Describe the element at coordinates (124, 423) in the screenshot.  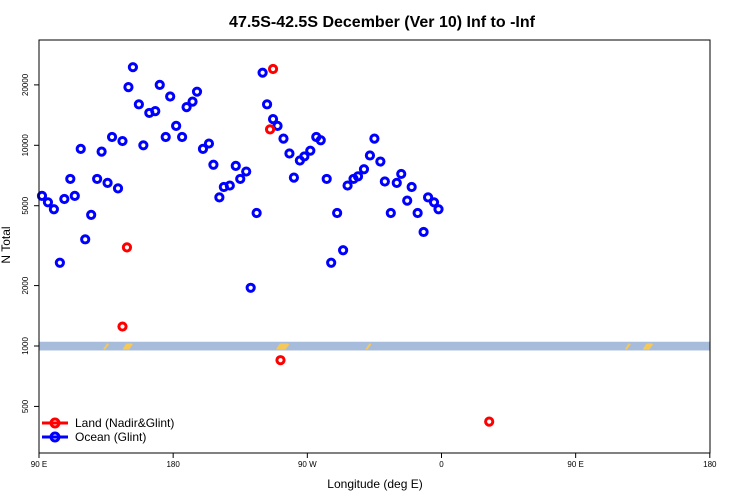
I see `legend-label-land: Land (Nadir&Glint)` at that location.